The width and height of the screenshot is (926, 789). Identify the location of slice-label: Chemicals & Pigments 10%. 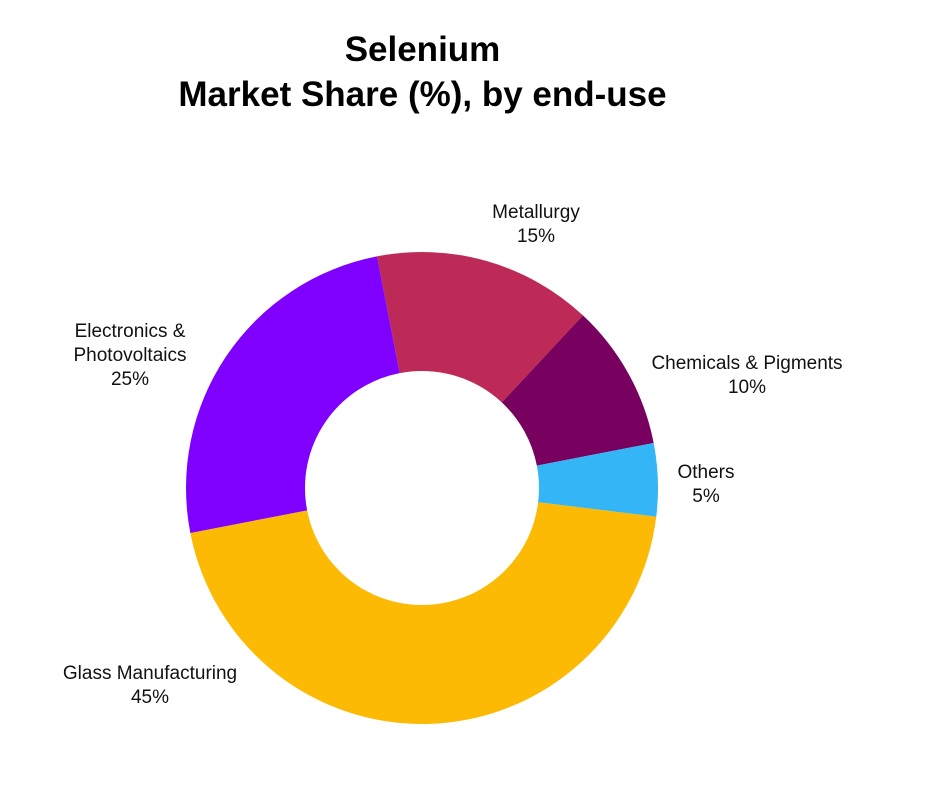
(746, 375).